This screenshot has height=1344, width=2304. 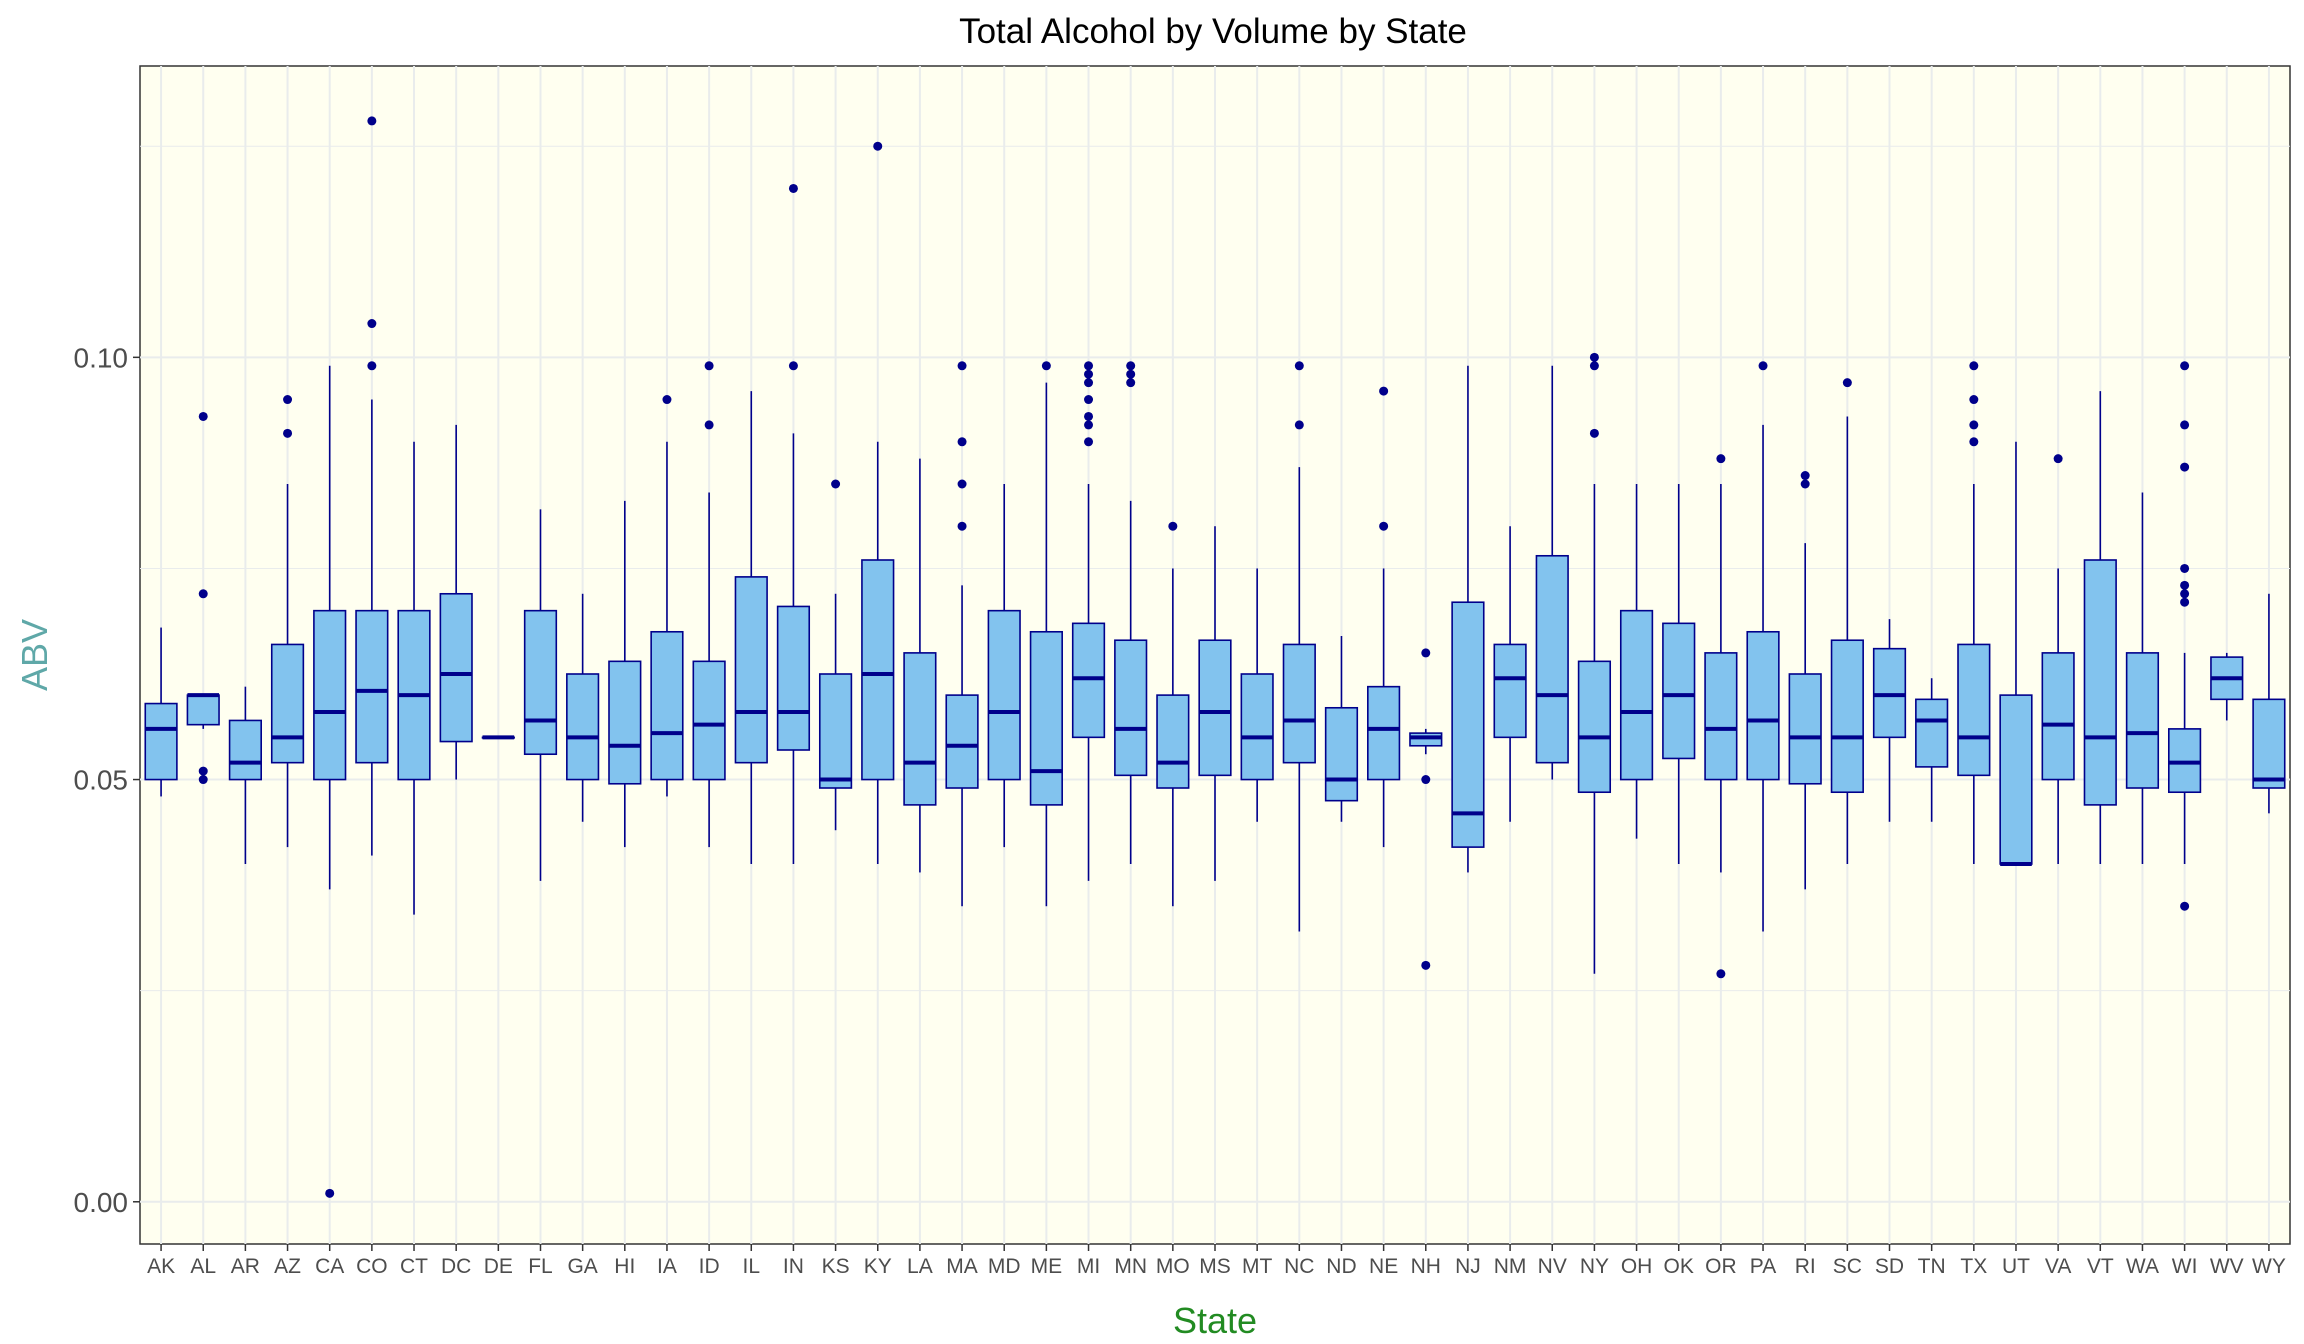 What do you see at coordinates (2184, 636) in the screenshot?
I see `box-WI` at bounding box center [2184, 636].